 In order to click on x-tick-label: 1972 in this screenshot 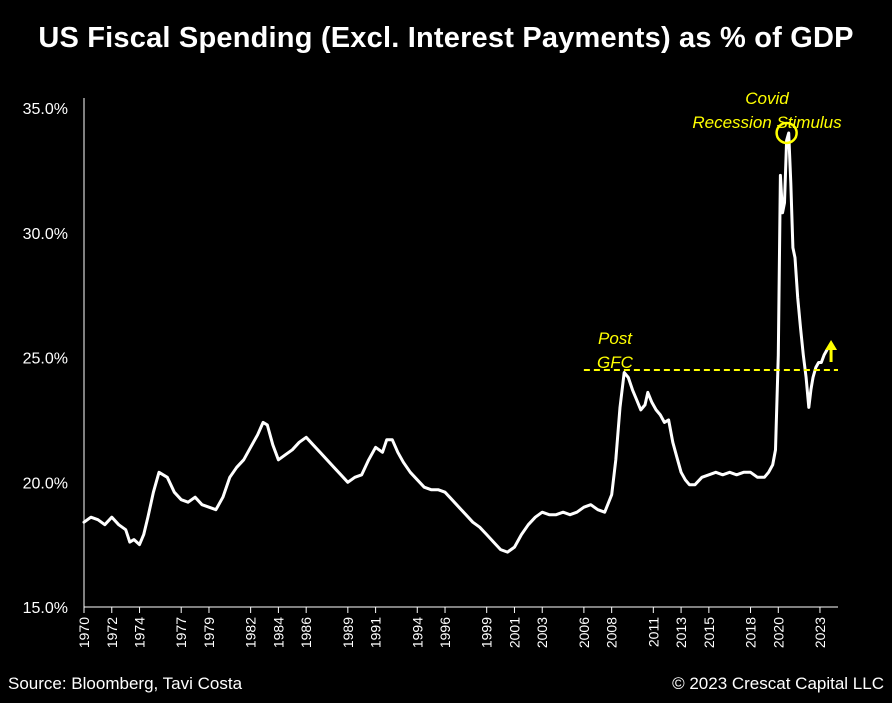, I will do `click(112, 632)`.